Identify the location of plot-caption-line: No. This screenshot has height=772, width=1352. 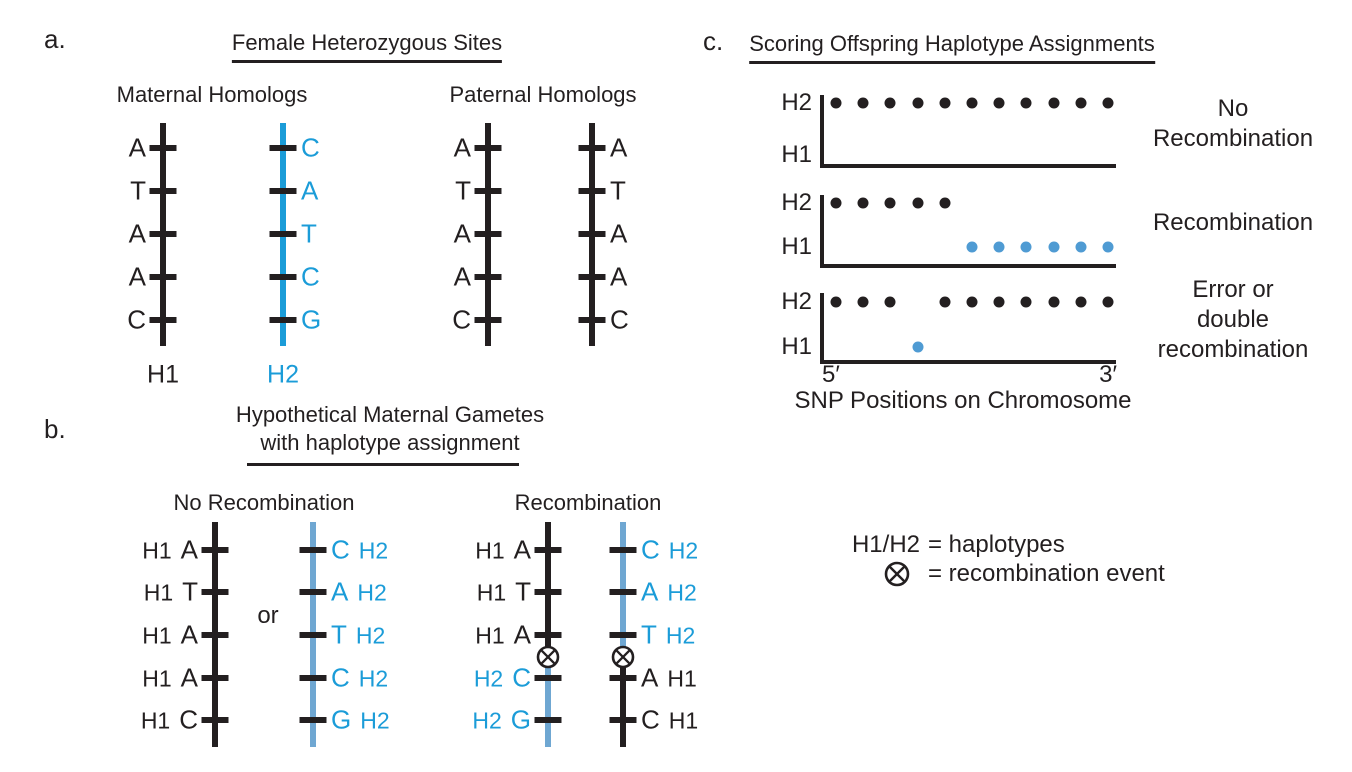
(1233, 108).